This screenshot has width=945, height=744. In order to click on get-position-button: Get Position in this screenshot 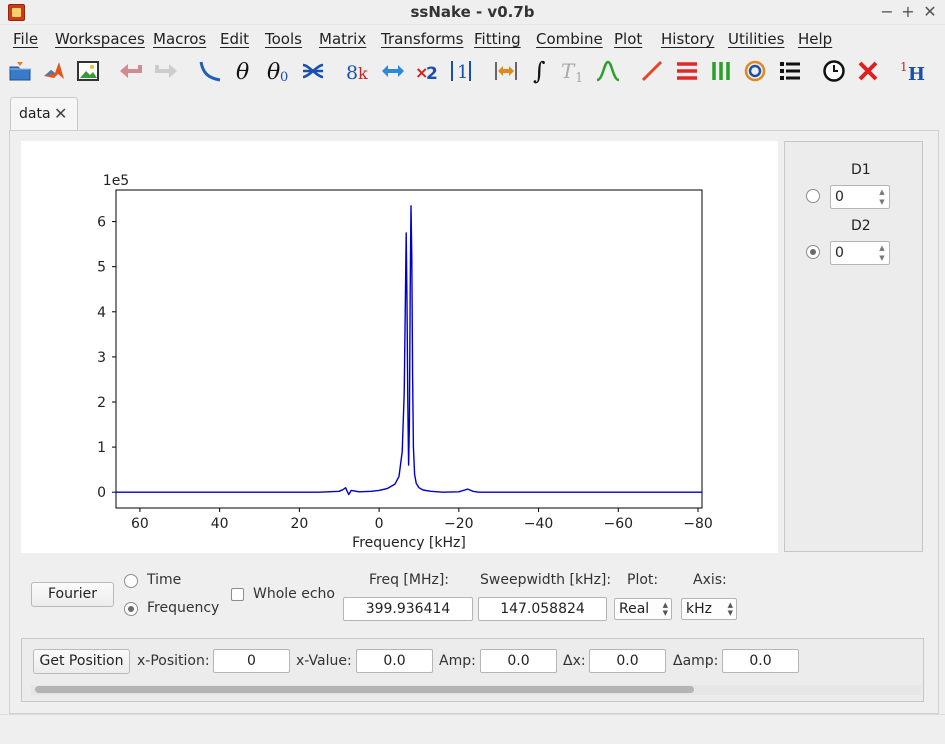, I will do `click(81, 661)`.